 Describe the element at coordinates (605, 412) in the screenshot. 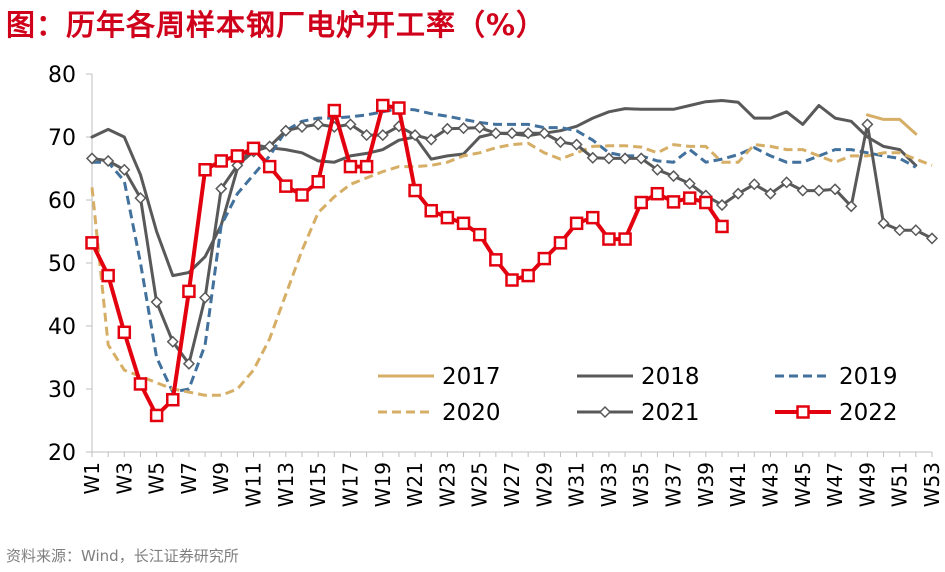

I see `legend-marker-2021` at that location.